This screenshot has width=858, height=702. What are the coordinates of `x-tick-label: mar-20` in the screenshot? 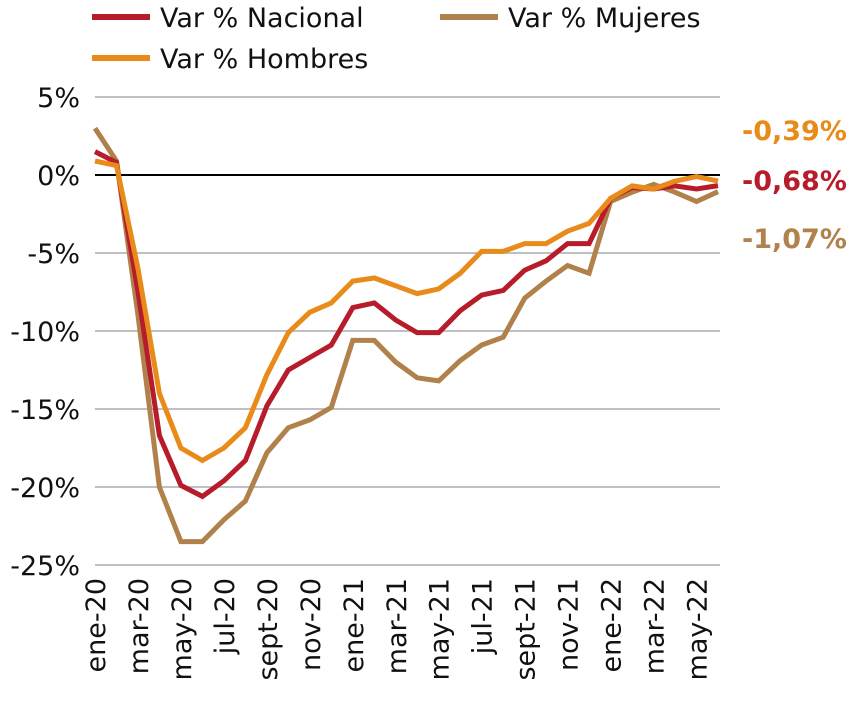 It's located at (139, 626).